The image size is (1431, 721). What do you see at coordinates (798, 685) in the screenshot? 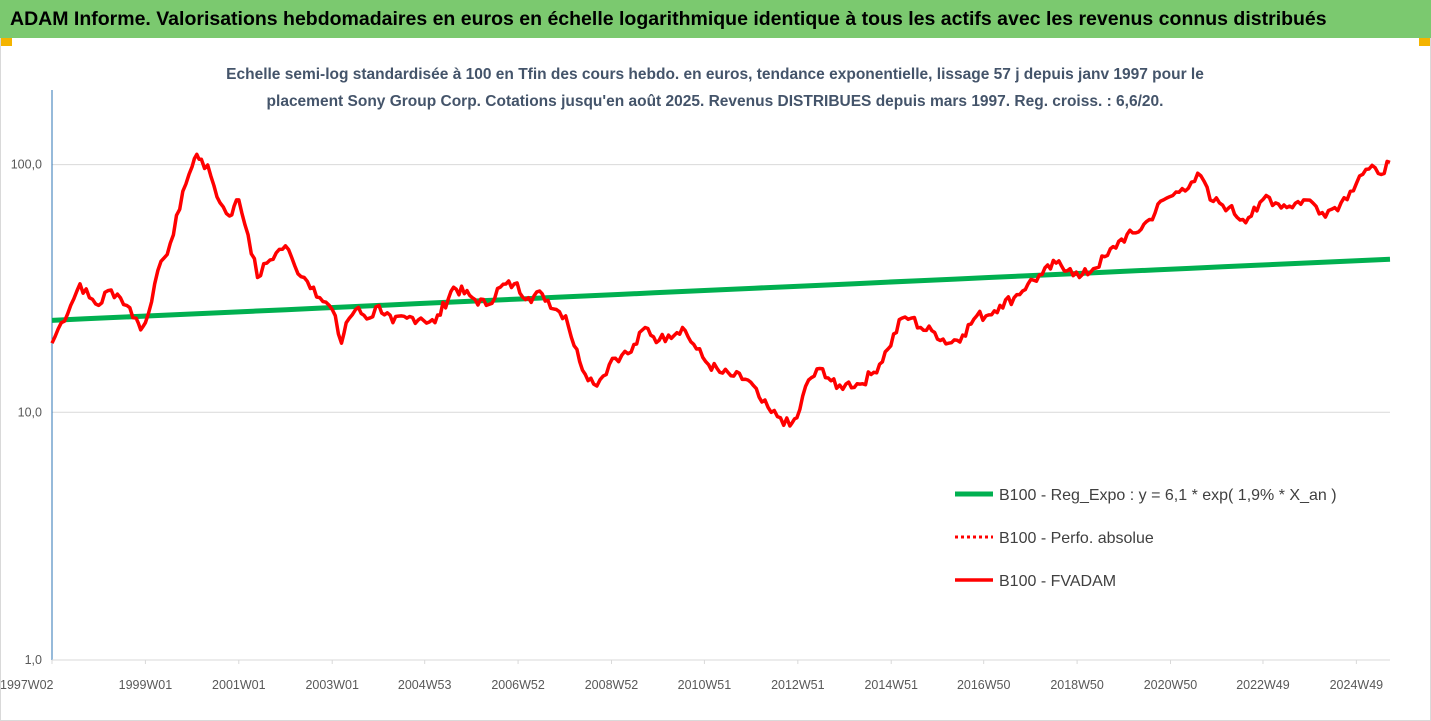
I see `x-tick-label: 2012W51` at bounding box center [798, 685].